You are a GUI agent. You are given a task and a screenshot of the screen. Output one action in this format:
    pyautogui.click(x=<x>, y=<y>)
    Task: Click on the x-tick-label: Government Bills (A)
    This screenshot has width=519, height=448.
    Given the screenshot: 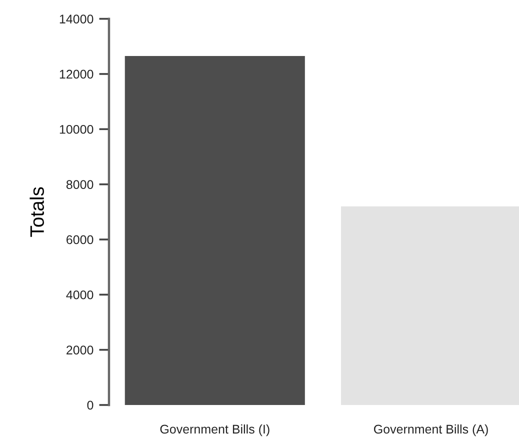 What is the action you would take?
    pyautogui.click(x=431, y=430)
    